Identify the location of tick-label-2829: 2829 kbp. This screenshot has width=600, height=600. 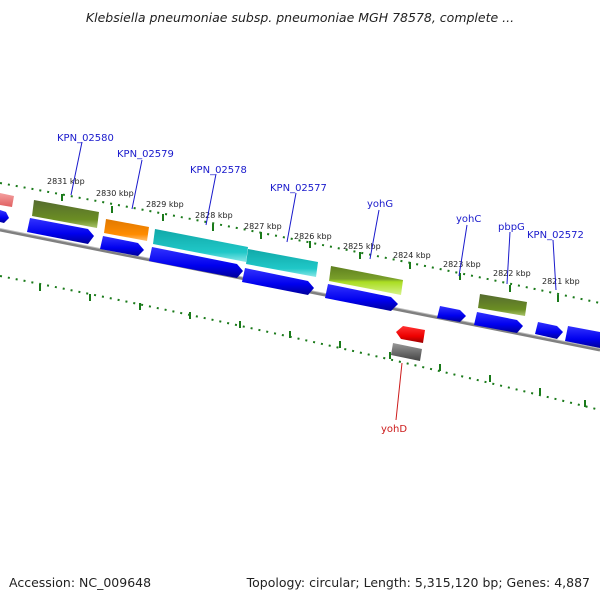
(165, 204).